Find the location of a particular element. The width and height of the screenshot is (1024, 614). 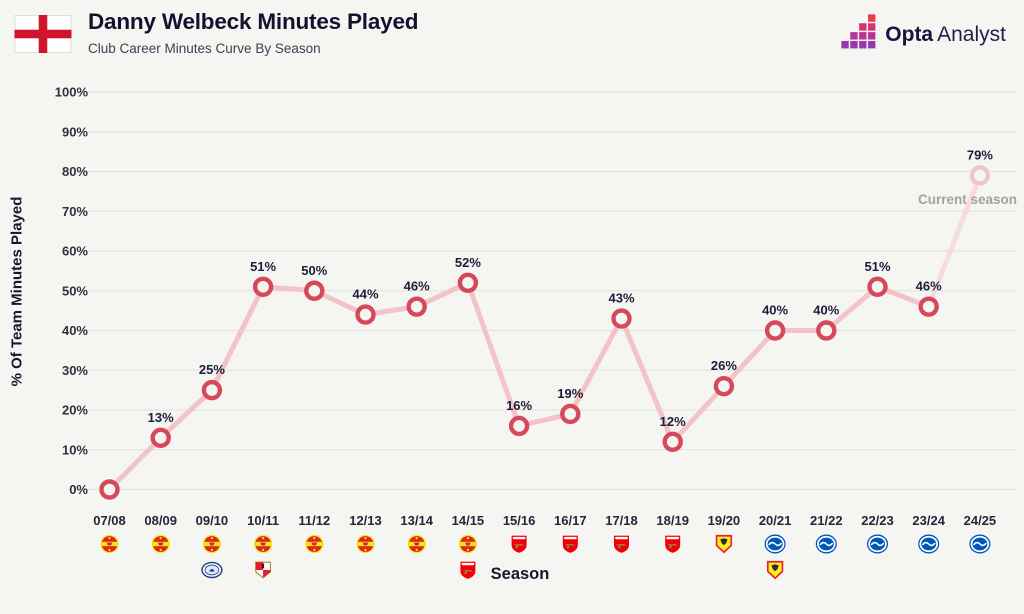

x-tick-label: 14/15 is located at coordinates (468, 520).